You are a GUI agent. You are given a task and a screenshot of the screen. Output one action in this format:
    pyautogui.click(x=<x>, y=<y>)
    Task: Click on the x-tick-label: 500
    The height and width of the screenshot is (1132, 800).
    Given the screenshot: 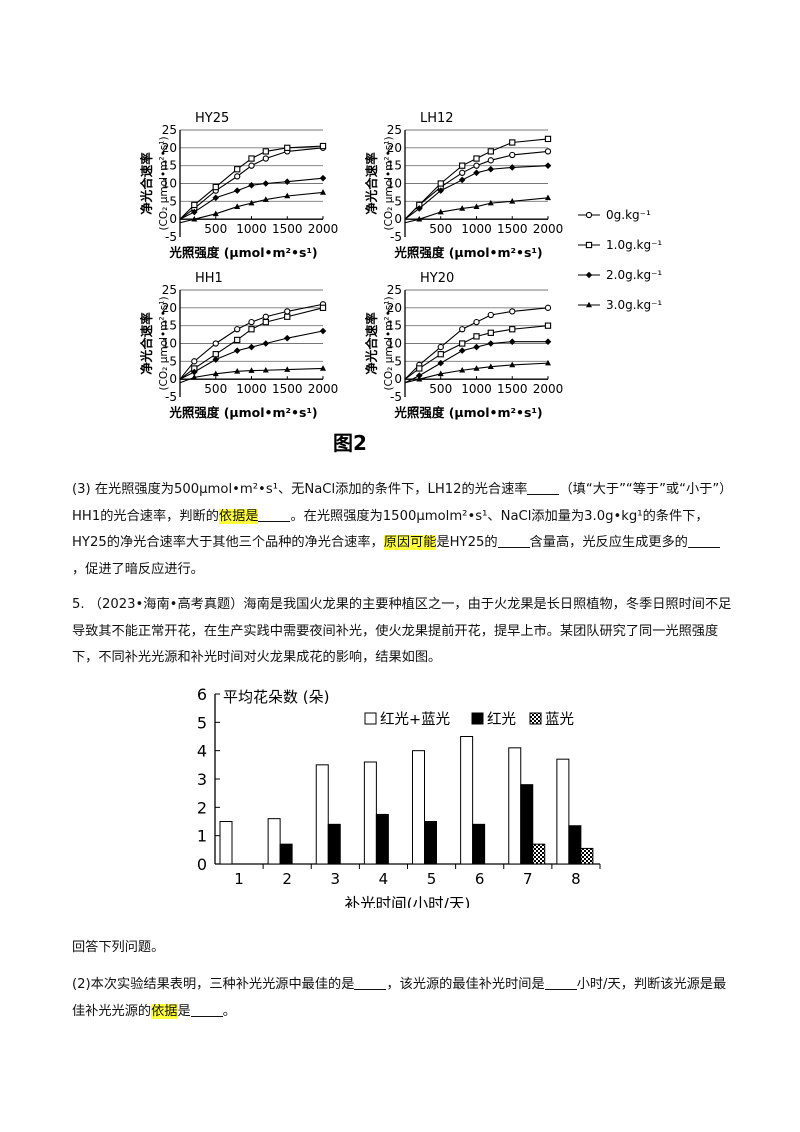 What is the action you would take?
    pyautogui.click(x=440, y=229)
    